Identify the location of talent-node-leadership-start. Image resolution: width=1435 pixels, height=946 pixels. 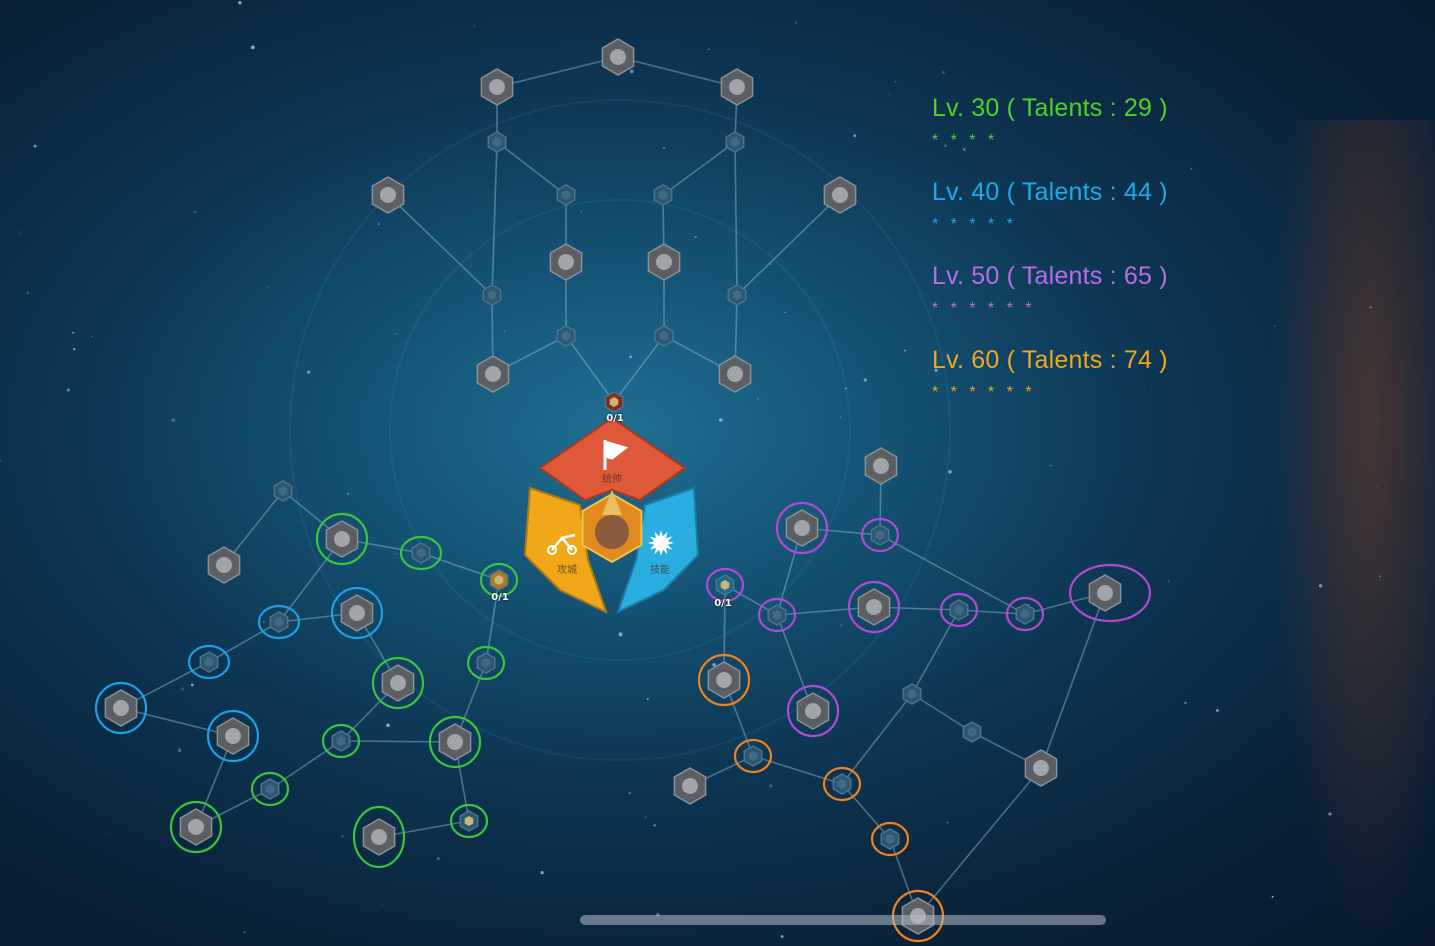
(614, 402).